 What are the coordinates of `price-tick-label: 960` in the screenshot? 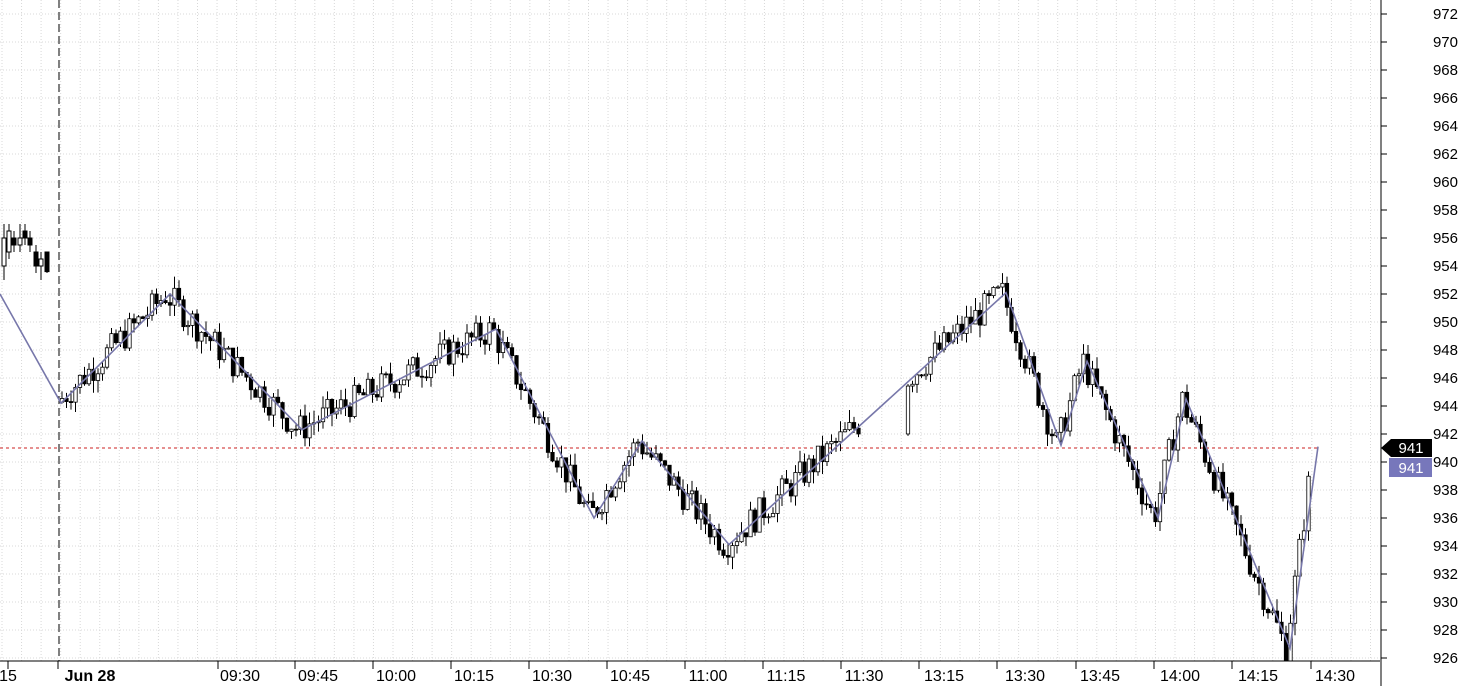 It's located at (1445, 182).